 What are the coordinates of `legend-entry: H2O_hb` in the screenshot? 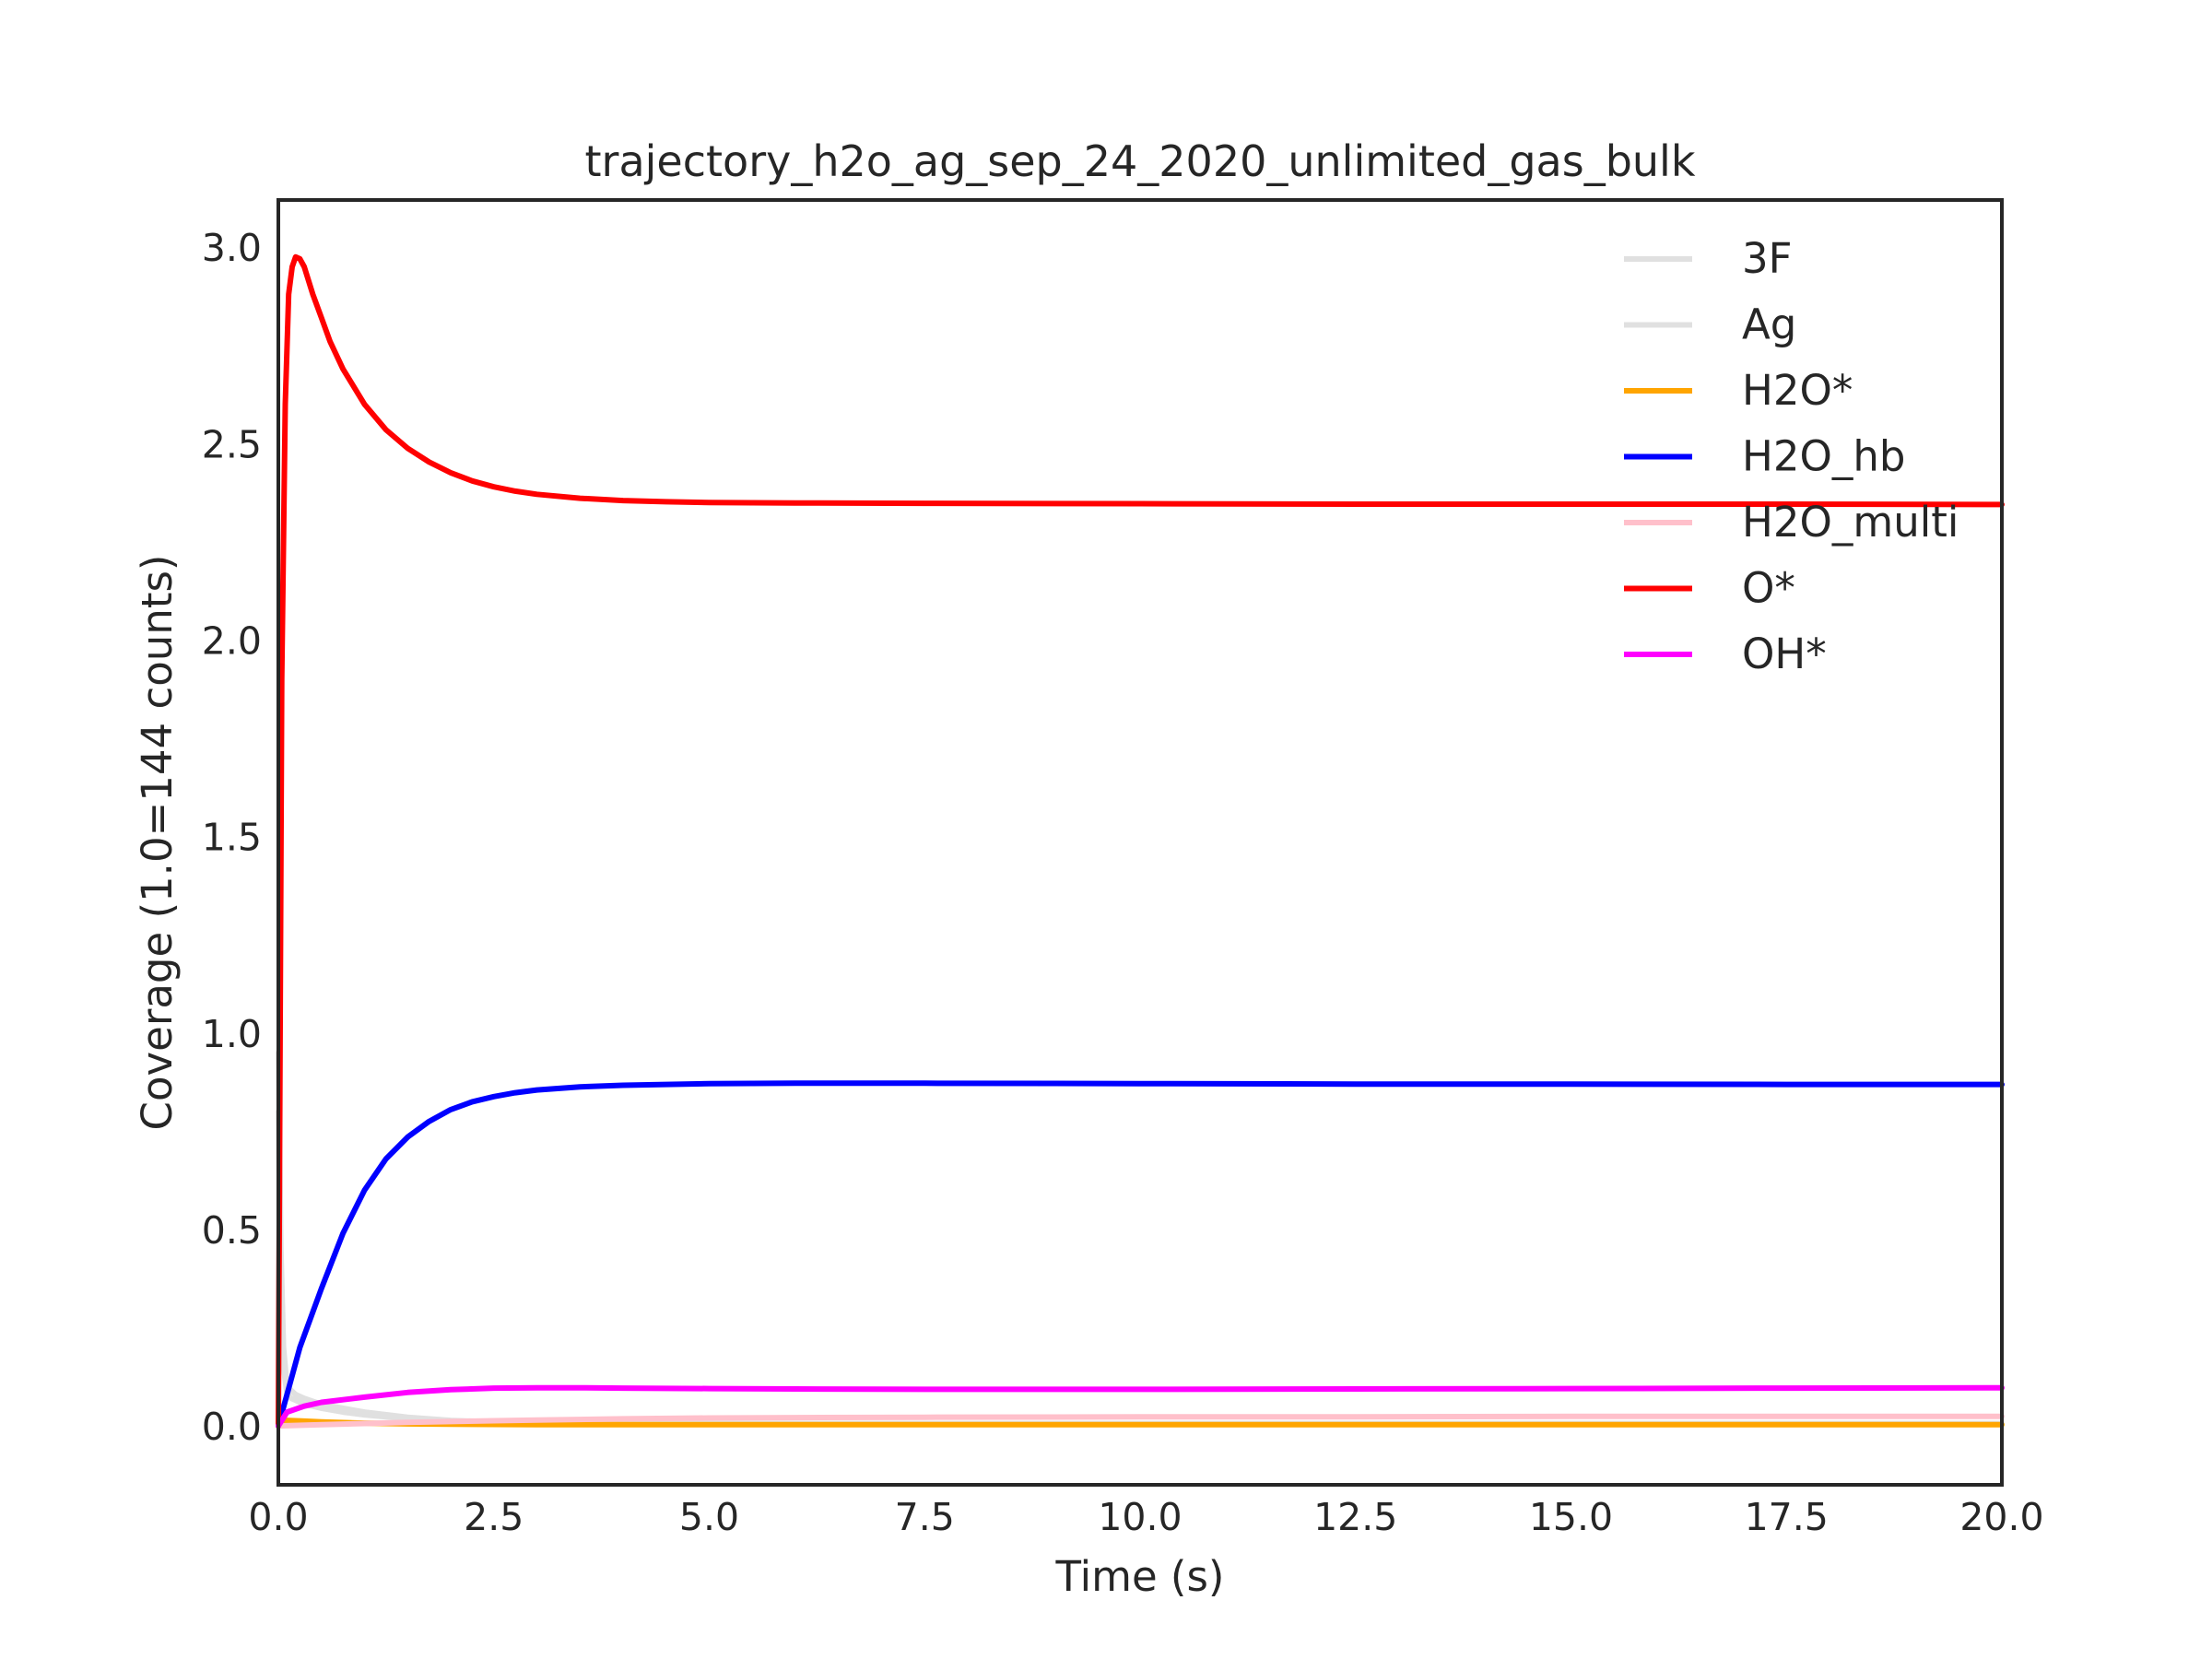 It's located at (1764, 456).